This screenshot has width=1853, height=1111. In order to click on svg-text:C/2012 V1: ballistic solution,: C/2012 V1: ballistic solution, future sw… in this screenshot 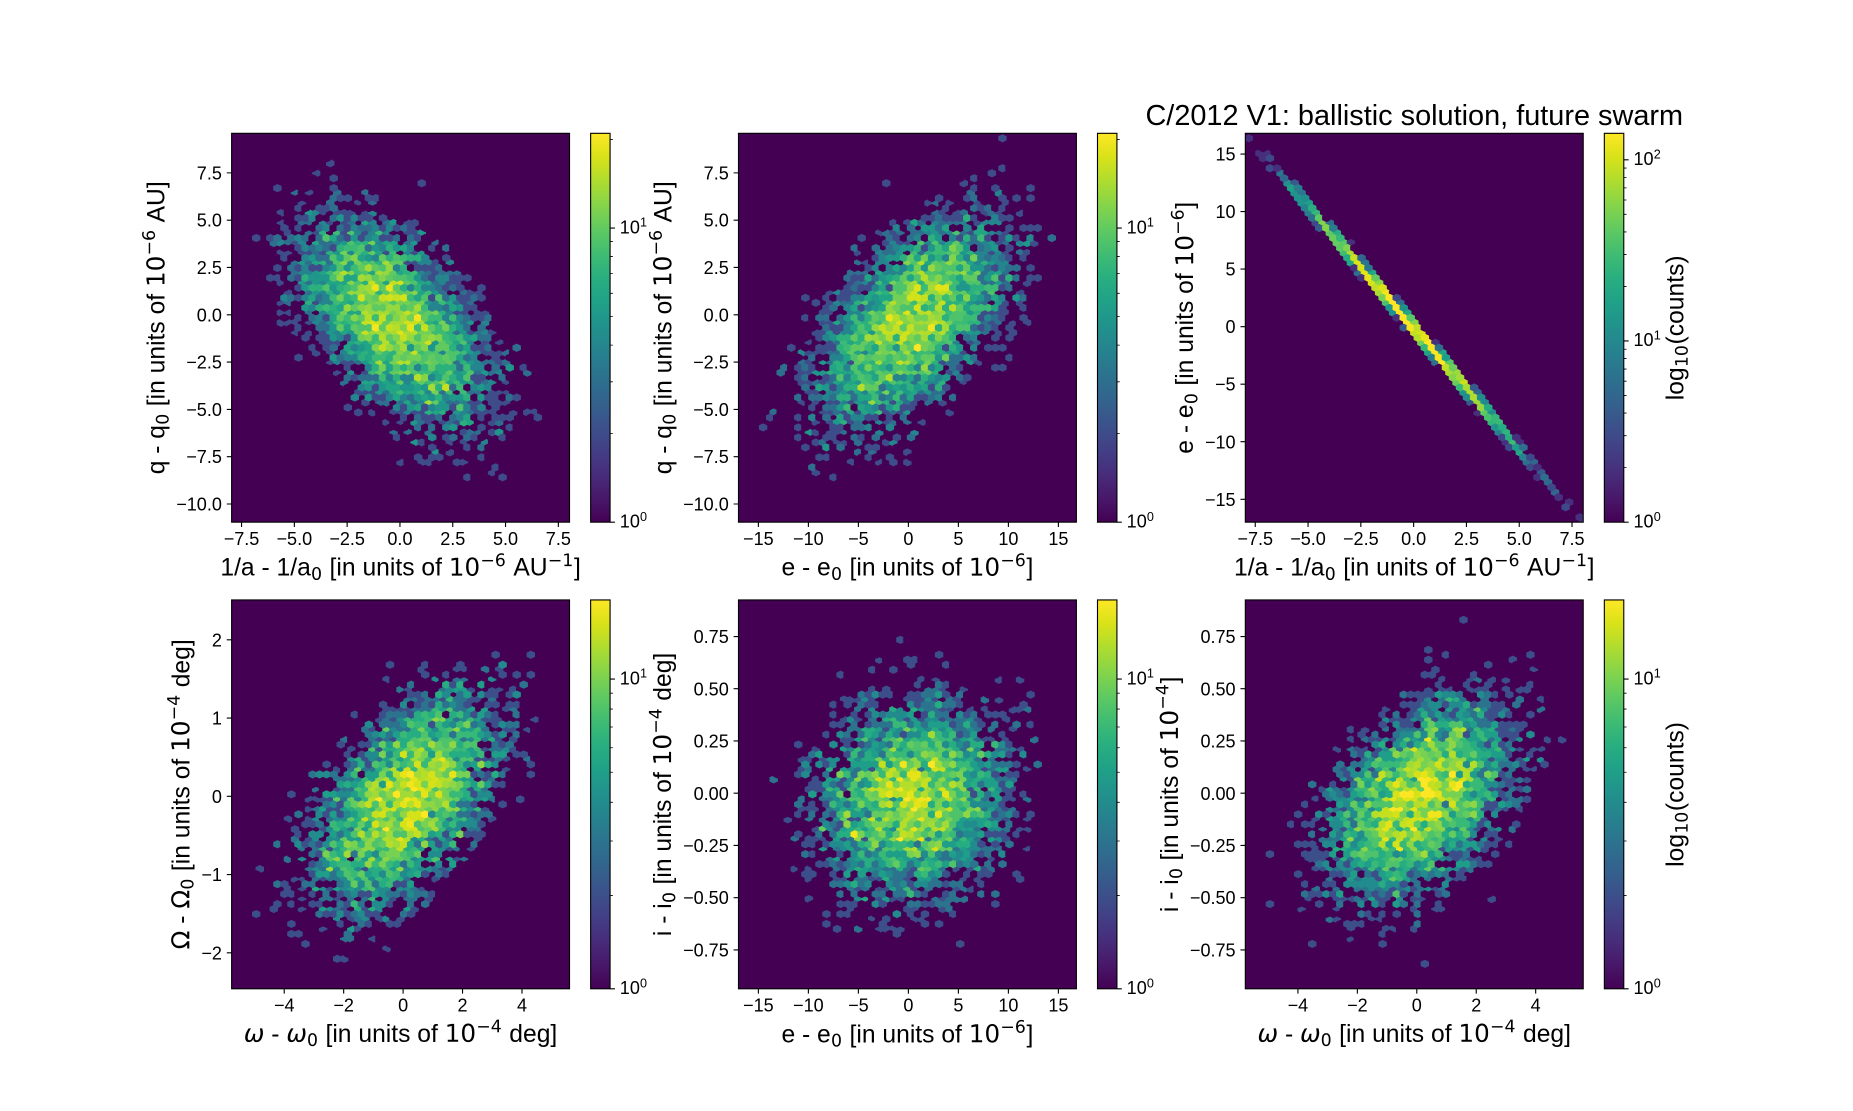, I will do `click(1414, 116)`.